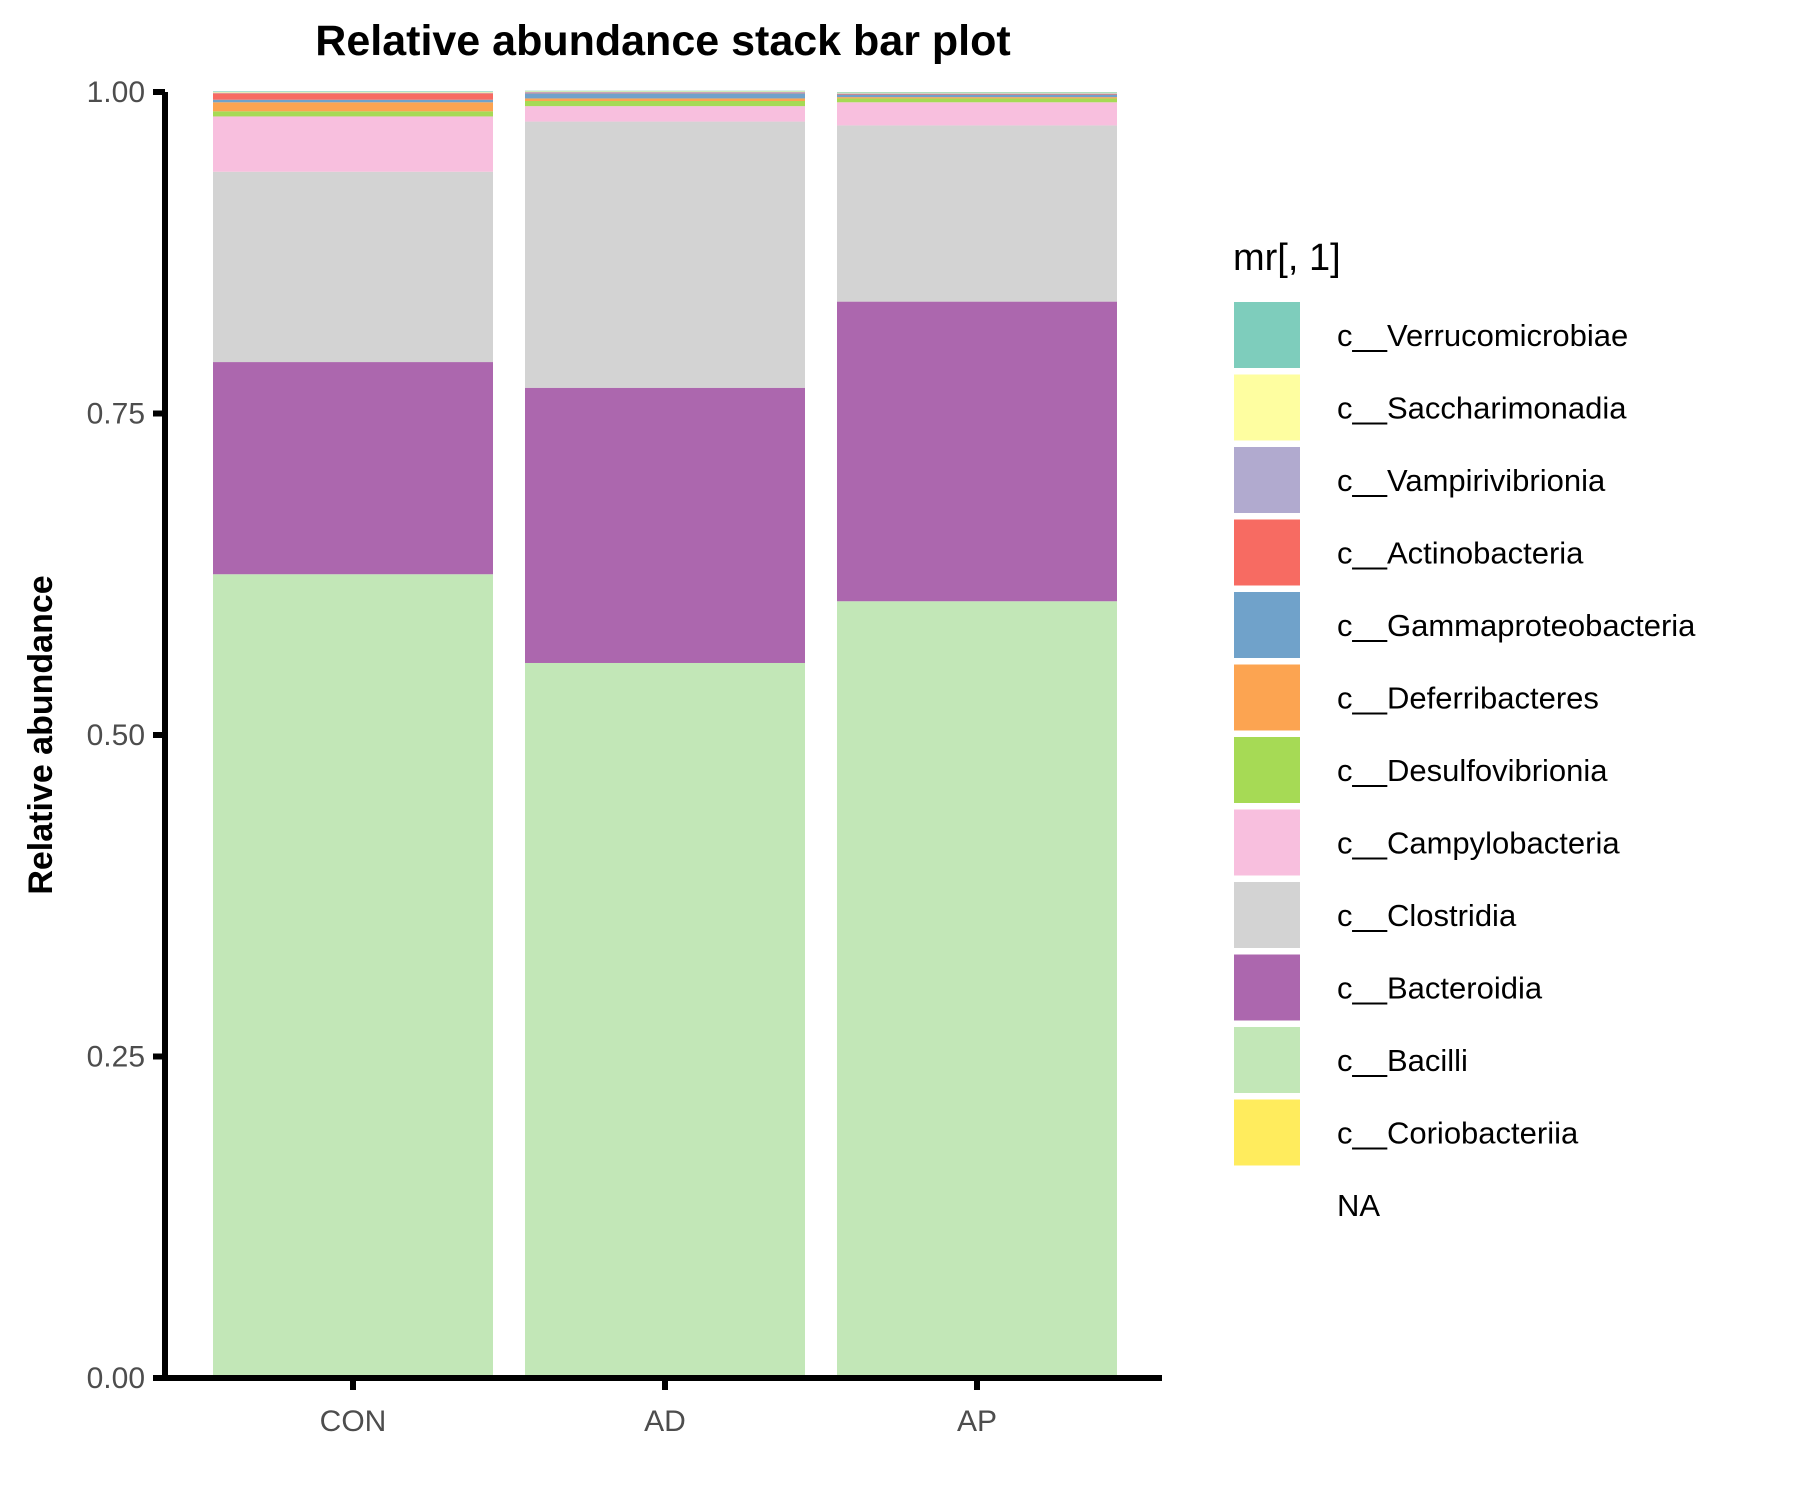 The width and height of the screenshot is (1800, 1500). Describe the element at coordinates (116, 1057) in the screenshot. I see `y-tick-label: 0.25` at that location.